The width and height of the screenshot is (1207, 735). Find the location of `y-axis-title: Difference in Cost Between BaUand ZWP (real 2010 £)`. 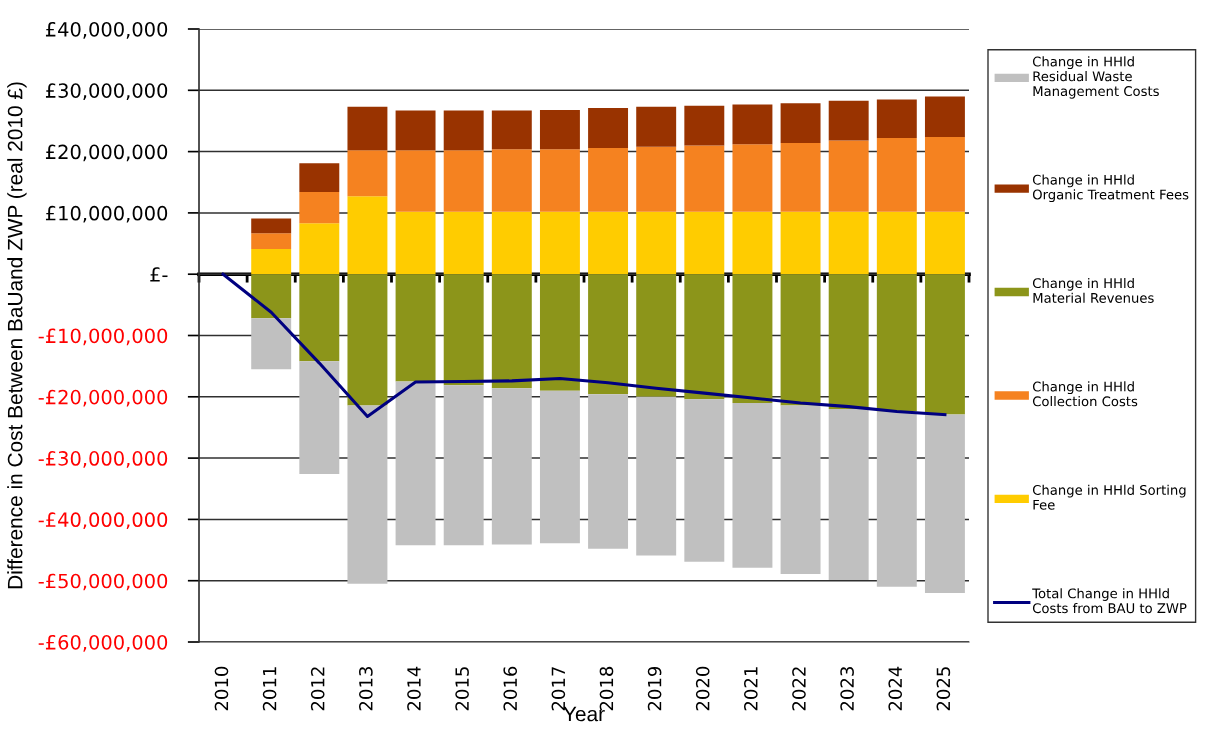

y-axis-title: Difference in Cost Between BaUand ZWP (real 2010 £) is located at coordinates (17, 335).